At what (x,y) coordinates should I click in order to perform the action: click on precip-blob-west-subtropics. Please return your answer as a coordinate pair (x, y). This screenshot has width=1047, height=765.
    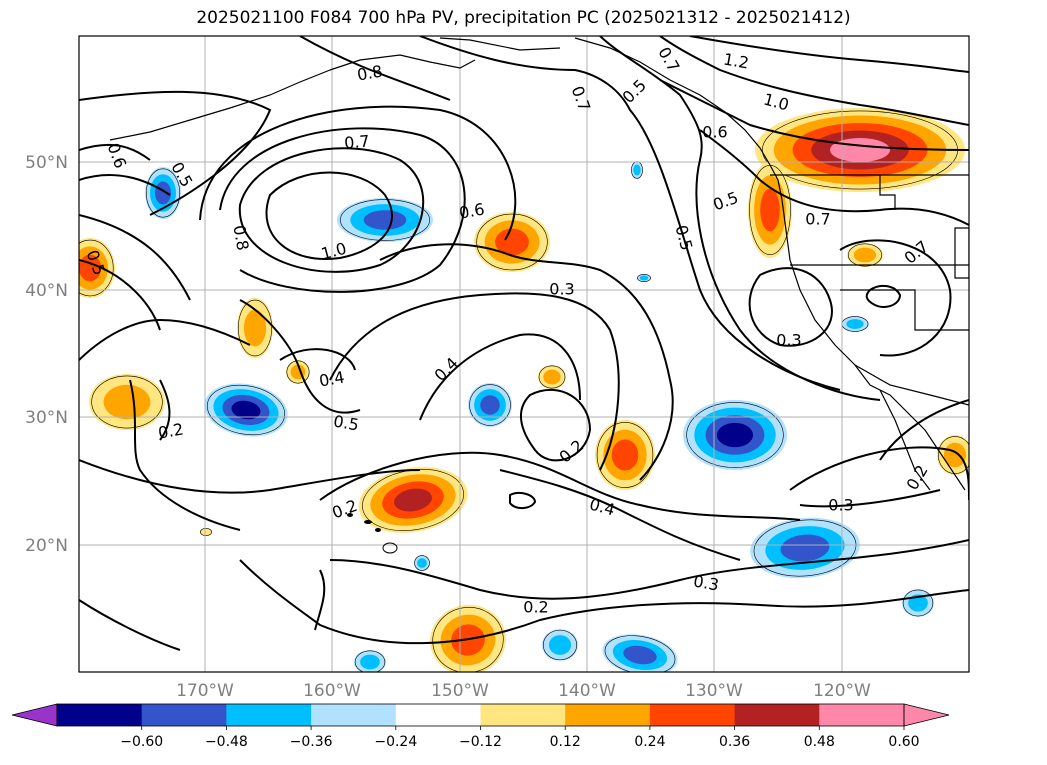
    Looking at the image, I should click on (127, 402).